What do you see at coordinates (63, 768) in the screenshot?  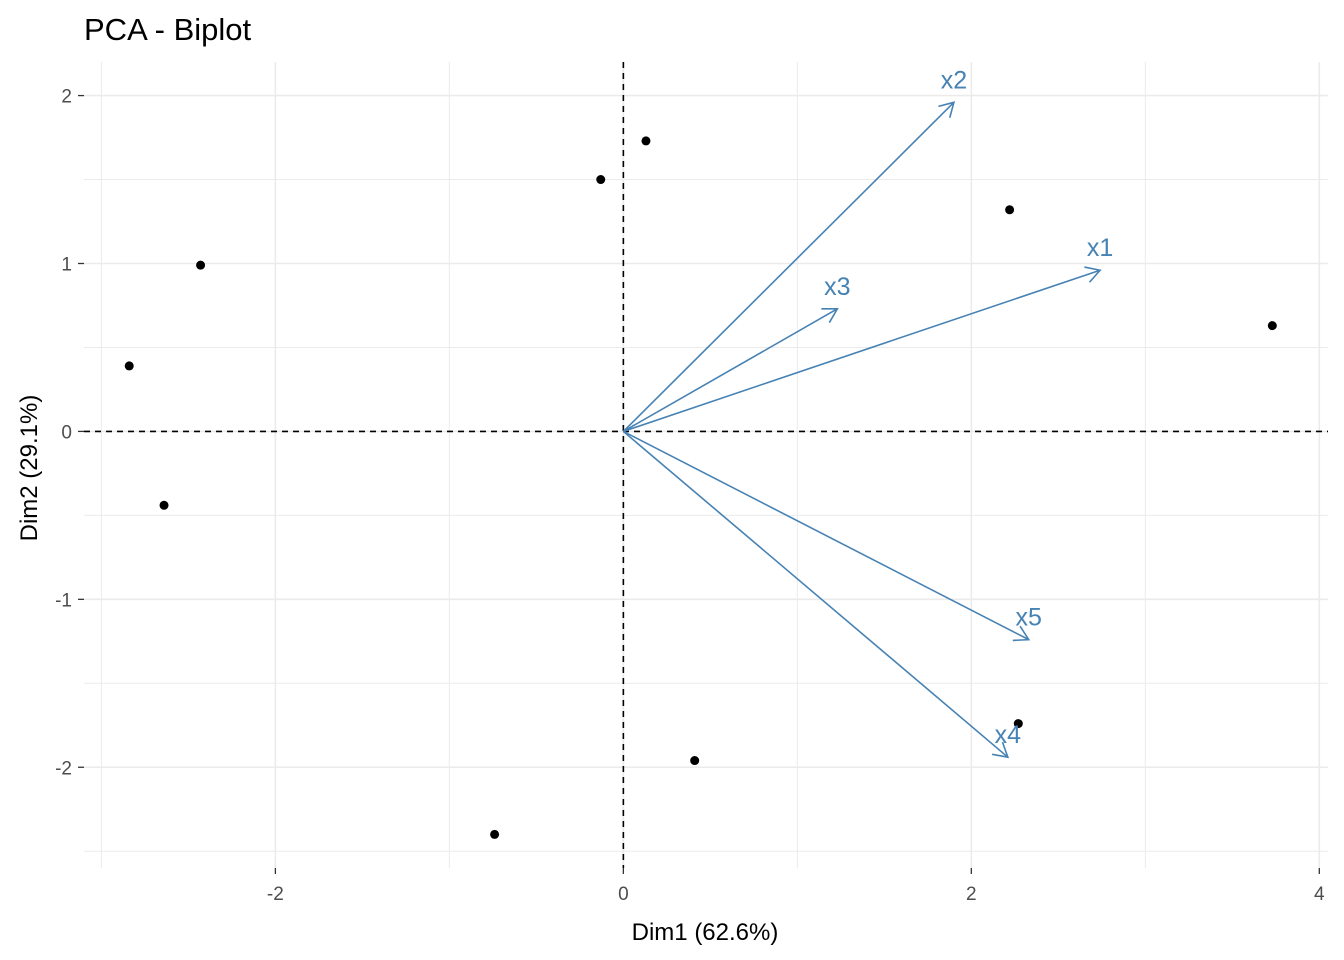 I see `y-tick-label: -2` at bounding box center [63, 768].